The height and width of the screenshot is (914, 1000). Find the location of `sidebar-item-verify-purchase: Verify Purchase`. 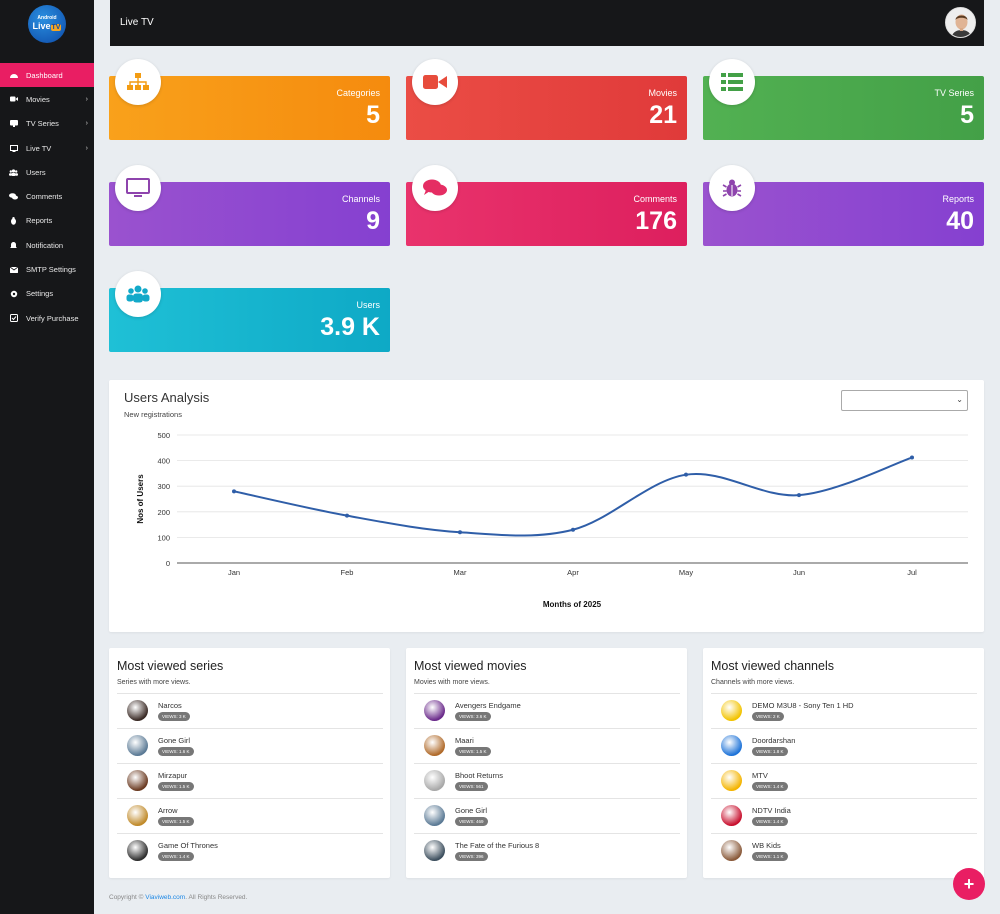

sidebar-item-verify-purchase: Verify Purchase is located at coordinates (47, 318).